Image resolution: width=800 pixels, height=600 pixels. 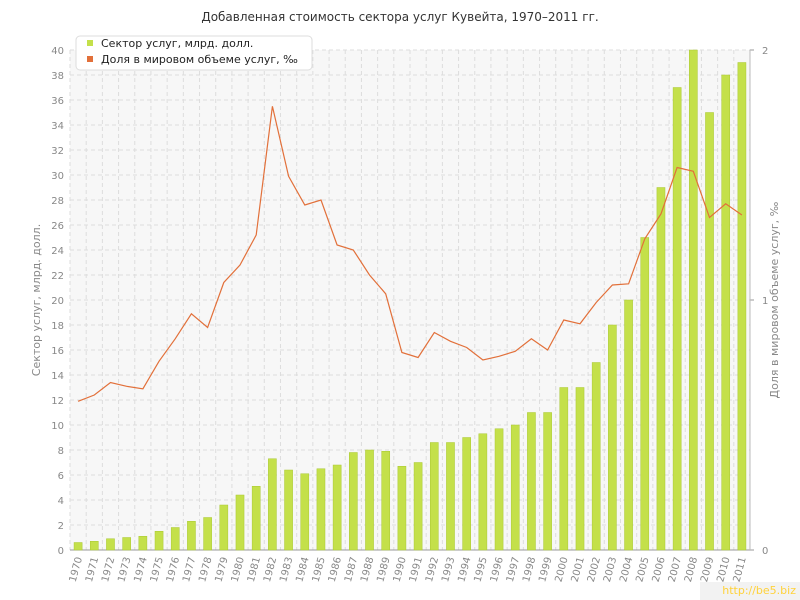 I want to click on x-tick-label: 1981, so click(x=254, y=569).